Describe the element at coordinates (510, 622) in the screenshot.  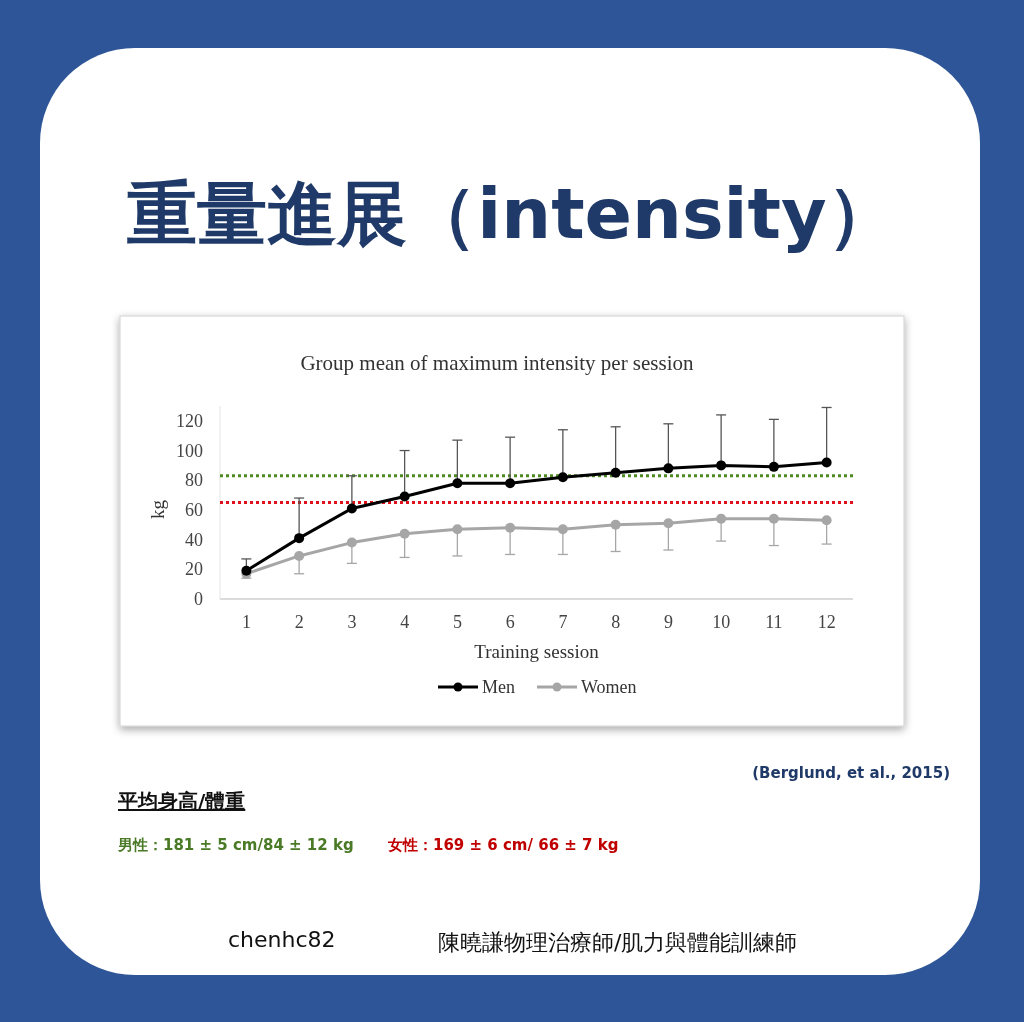
I see `xtick: 6` at that location.